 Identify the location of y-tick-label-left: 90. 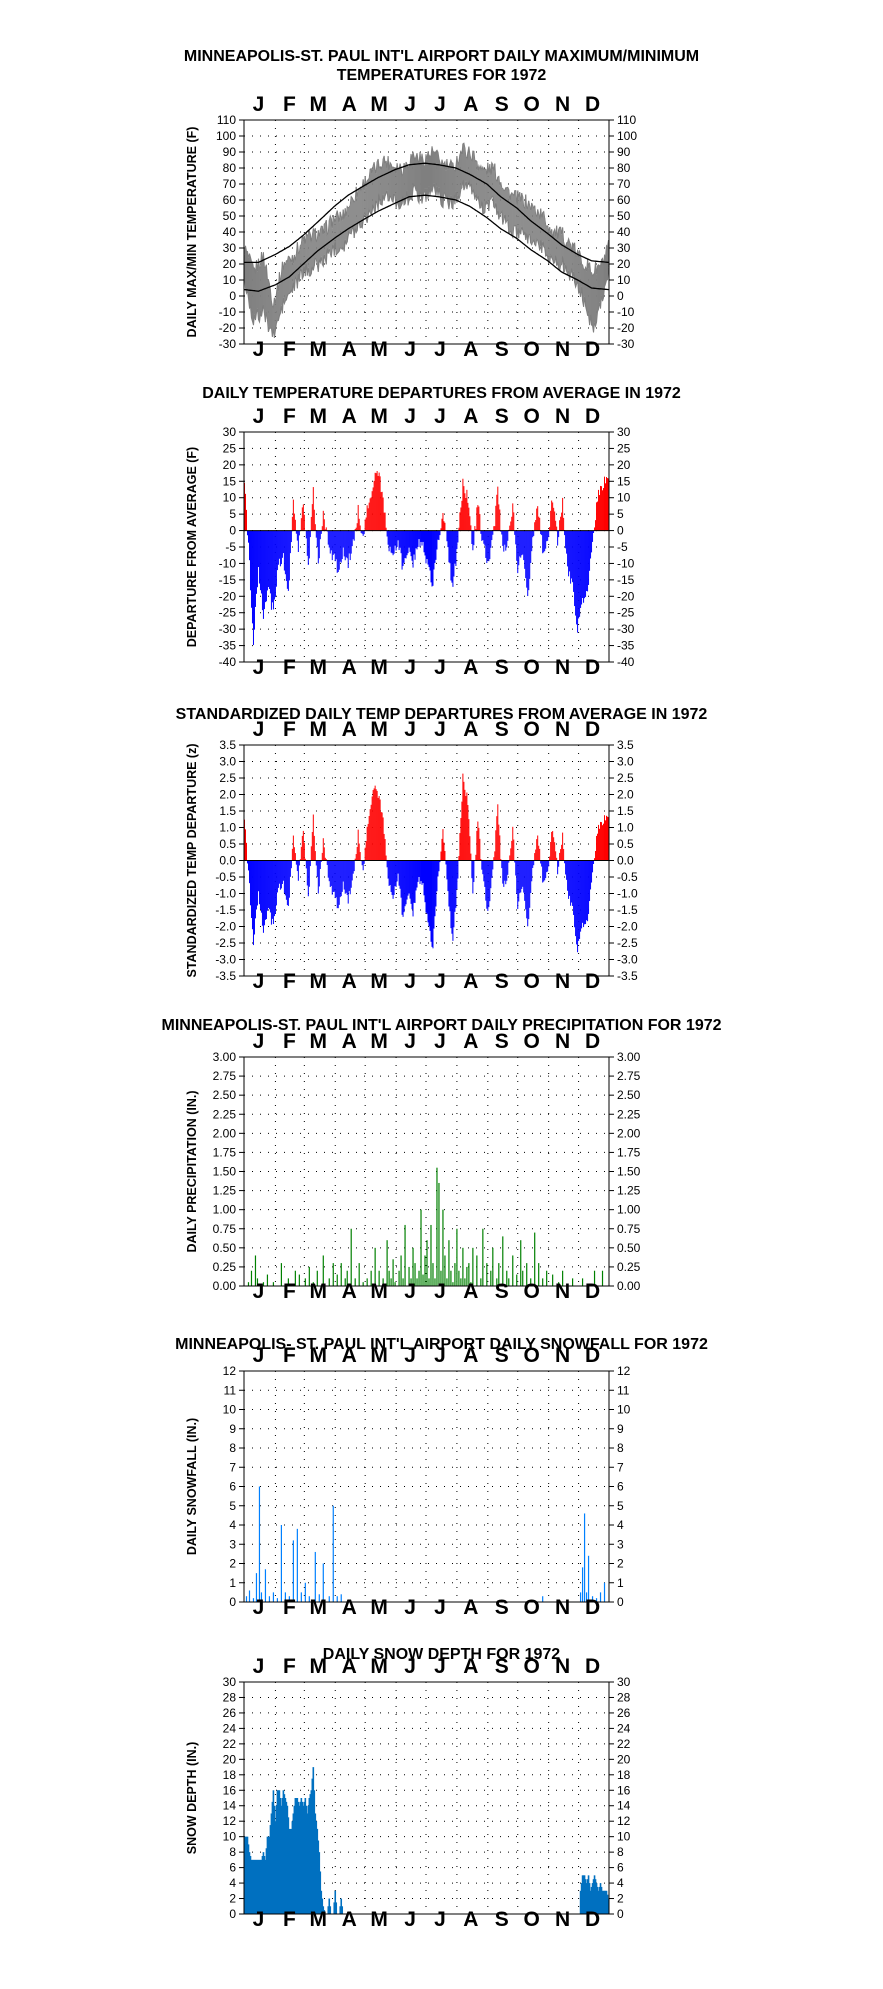
(230, 152).